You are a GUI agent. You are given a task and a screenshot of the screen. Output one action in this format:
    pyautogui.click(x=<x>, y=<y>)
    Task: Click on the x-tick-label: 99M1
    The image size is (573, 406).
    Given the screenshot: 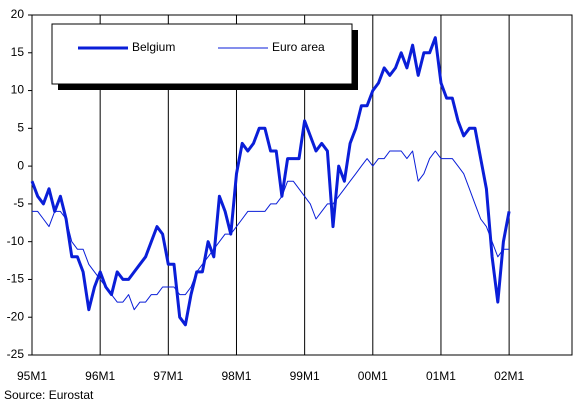 What is the action you would take?
    pyautogui.click(x=305, y=376)
    